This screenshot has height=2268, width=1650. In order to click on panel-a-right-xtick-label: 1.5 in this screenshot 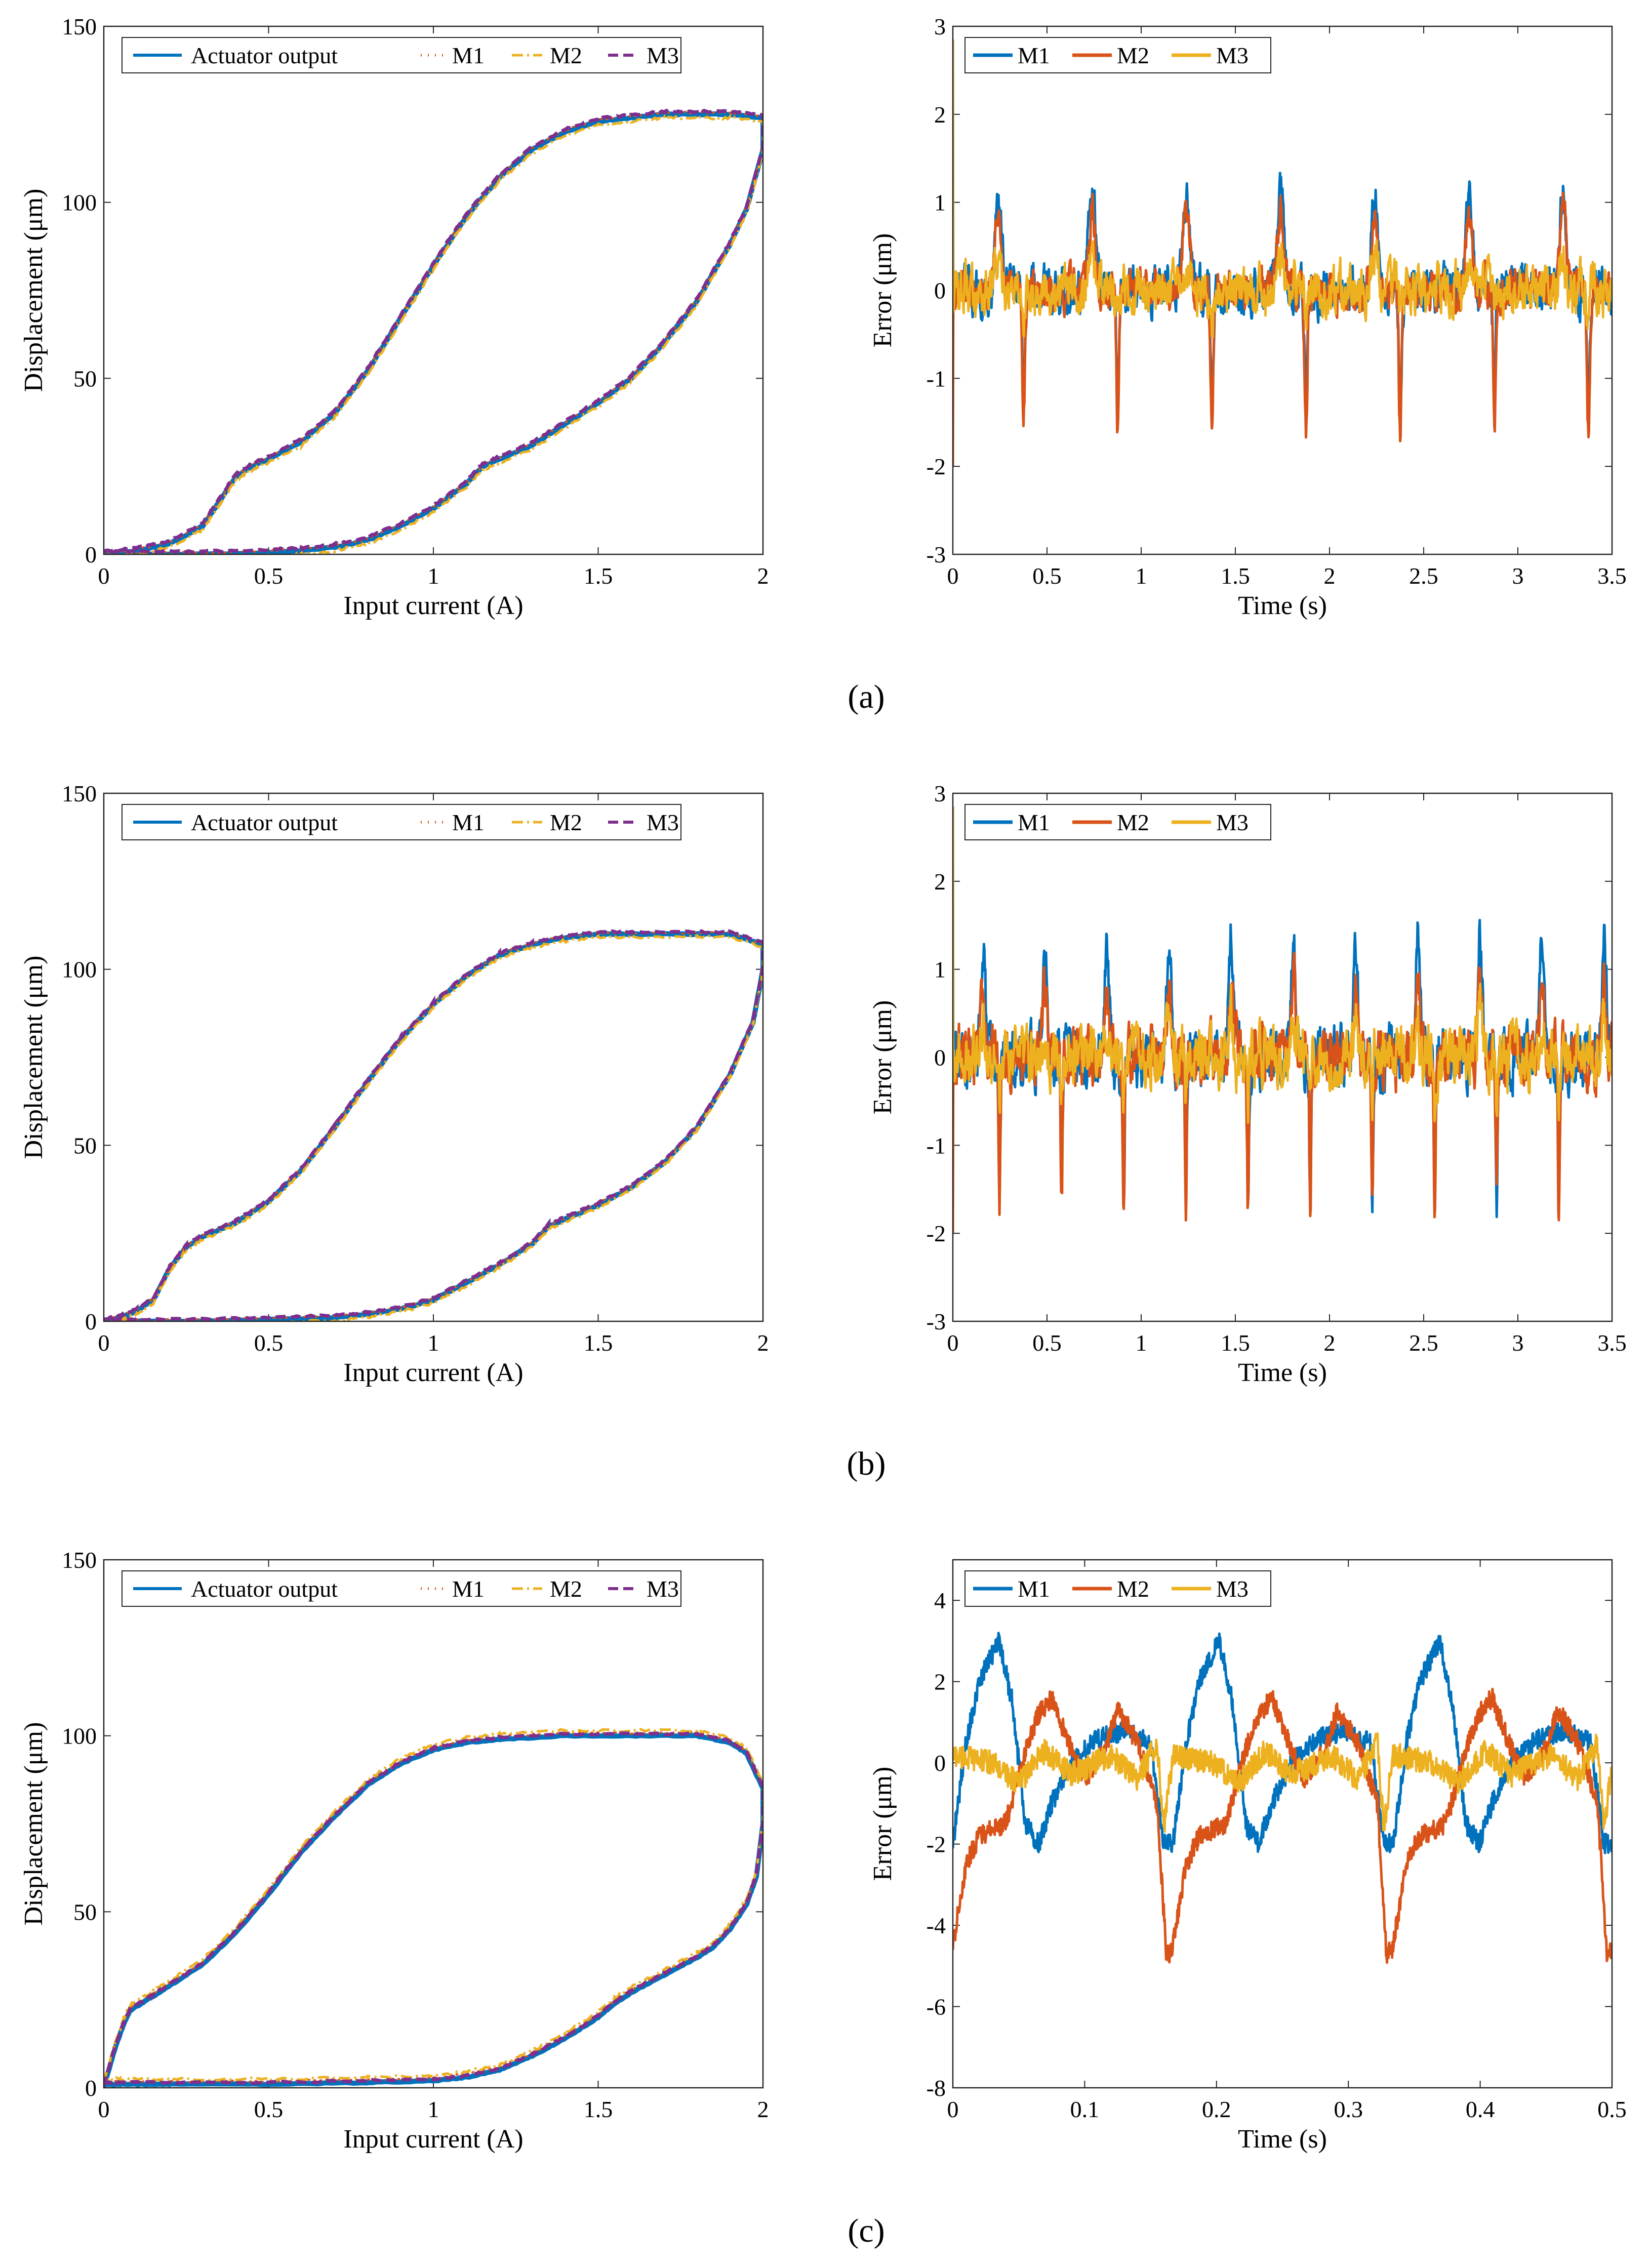, I will do `click(1235, 576)`.